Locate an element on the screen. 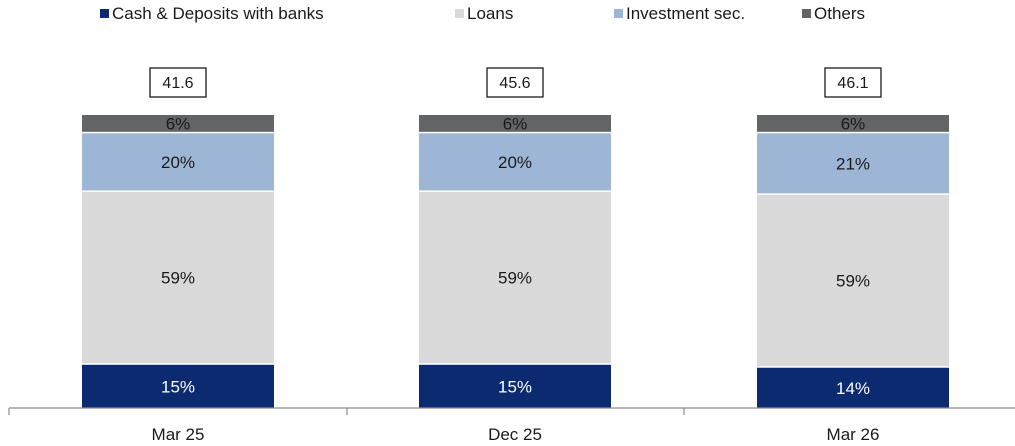  x-axis: Mar 25 Dec 25 Mar 26 is located at coordinates (511, 425).